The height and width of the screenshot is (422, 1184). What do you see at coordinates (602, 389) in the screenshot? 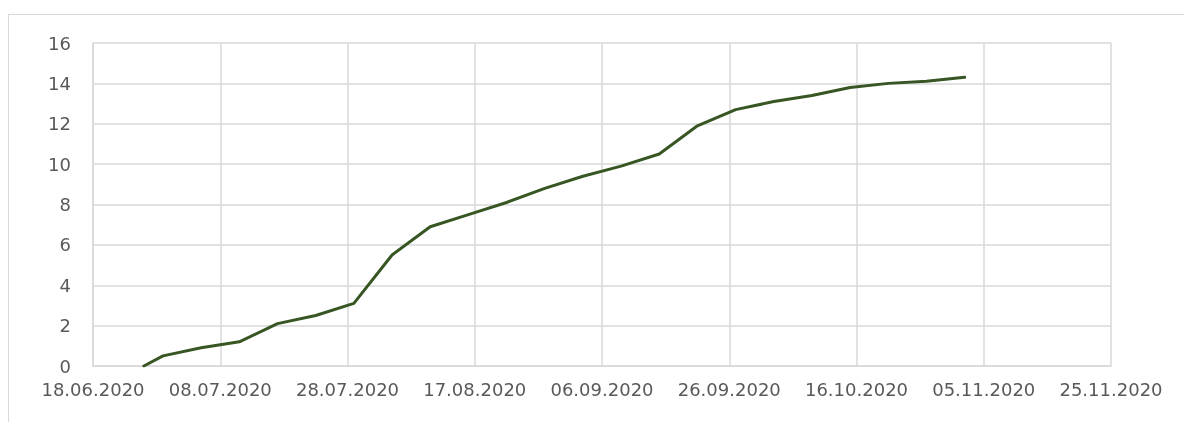
I see `x-tick-label: 06.09.2020` at bounding box center [602, 389].